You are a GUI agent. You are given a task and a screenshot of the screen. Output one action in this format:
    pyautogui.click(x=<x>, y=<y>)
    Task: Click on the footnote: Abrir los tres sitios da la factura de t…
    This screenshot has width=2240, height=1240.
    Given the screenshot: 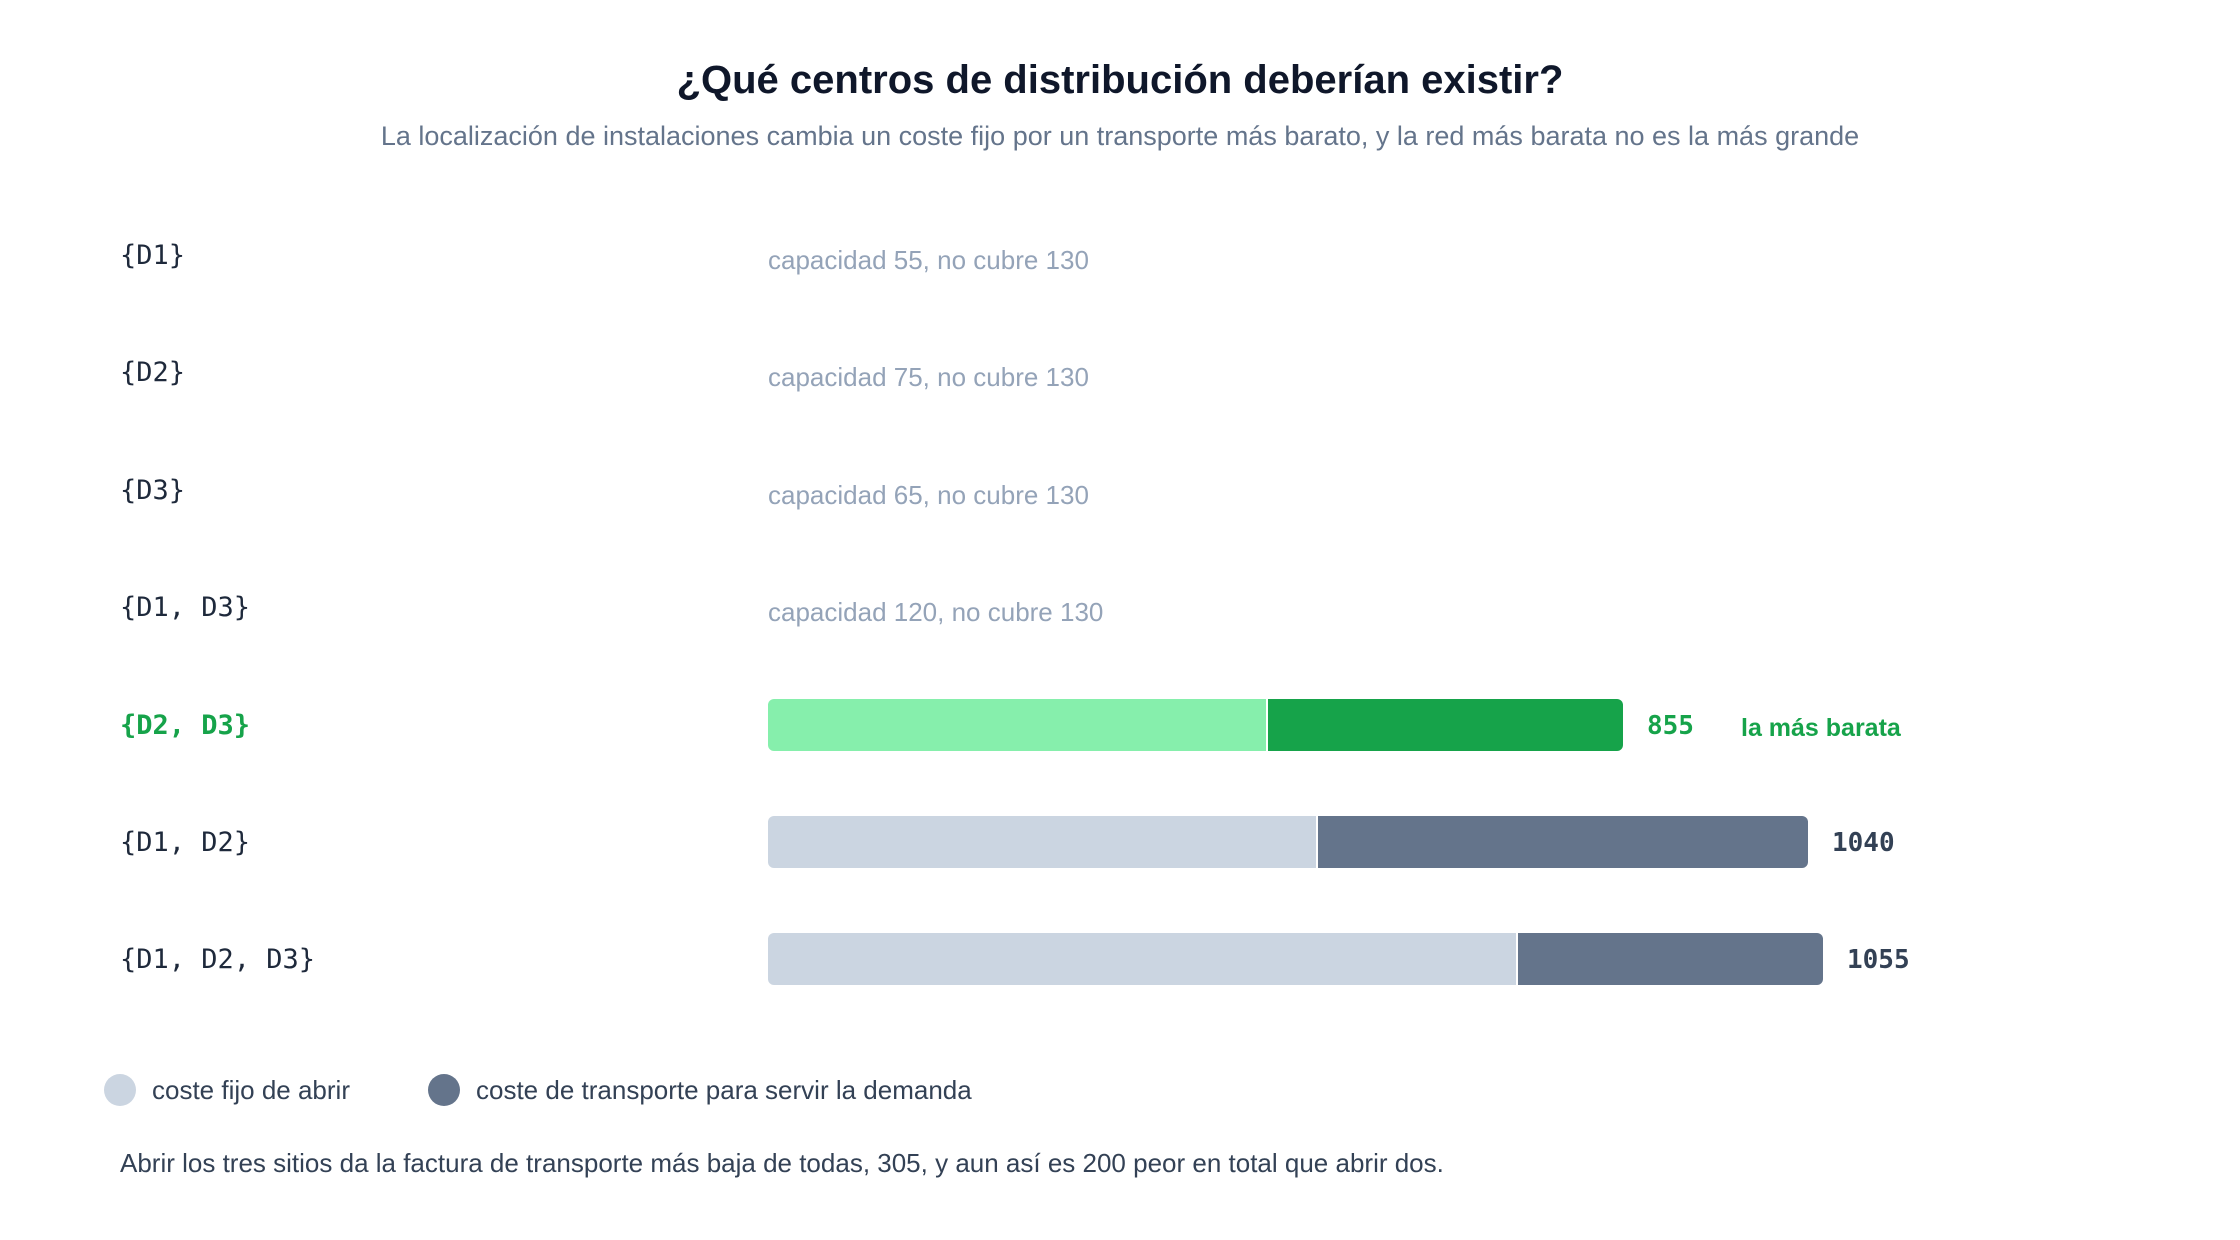 What is the action you would take?
    pyautogui.click(x=782, y=1163)
    